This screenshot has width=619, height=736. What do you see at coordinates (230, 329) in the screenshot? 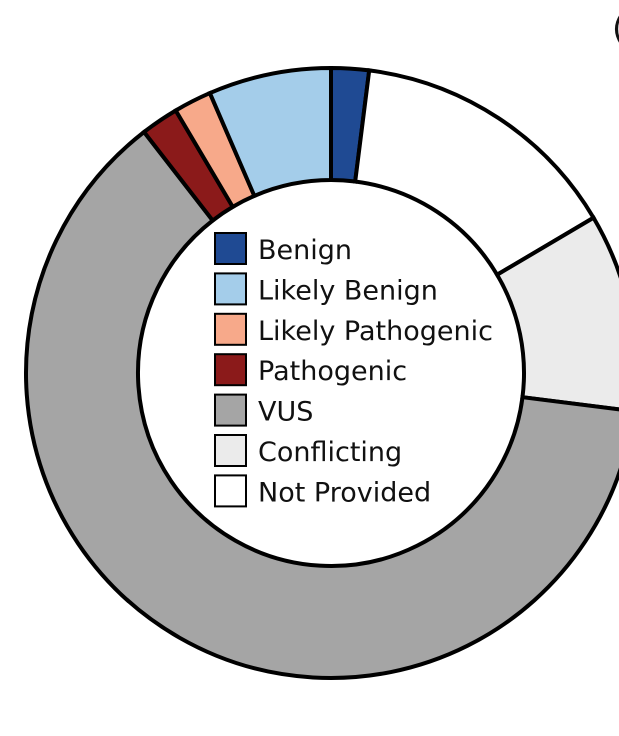
I see `legend-swatch-likely-pathogenic` at bounding box center [230, 329].